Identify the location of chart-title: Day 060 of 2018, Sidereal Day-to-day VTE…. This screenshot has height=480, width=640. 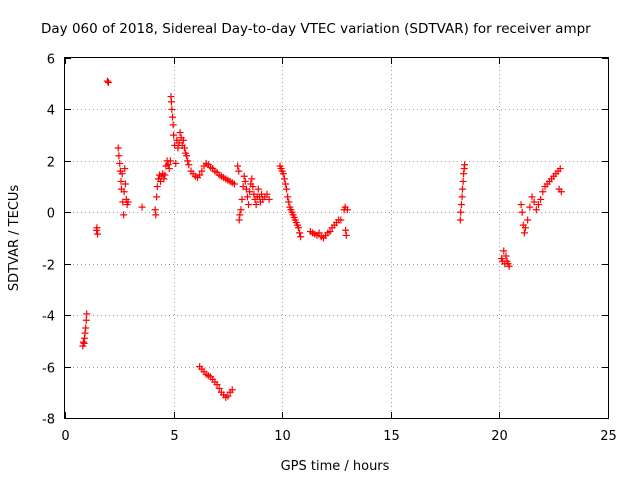
(316, 29).